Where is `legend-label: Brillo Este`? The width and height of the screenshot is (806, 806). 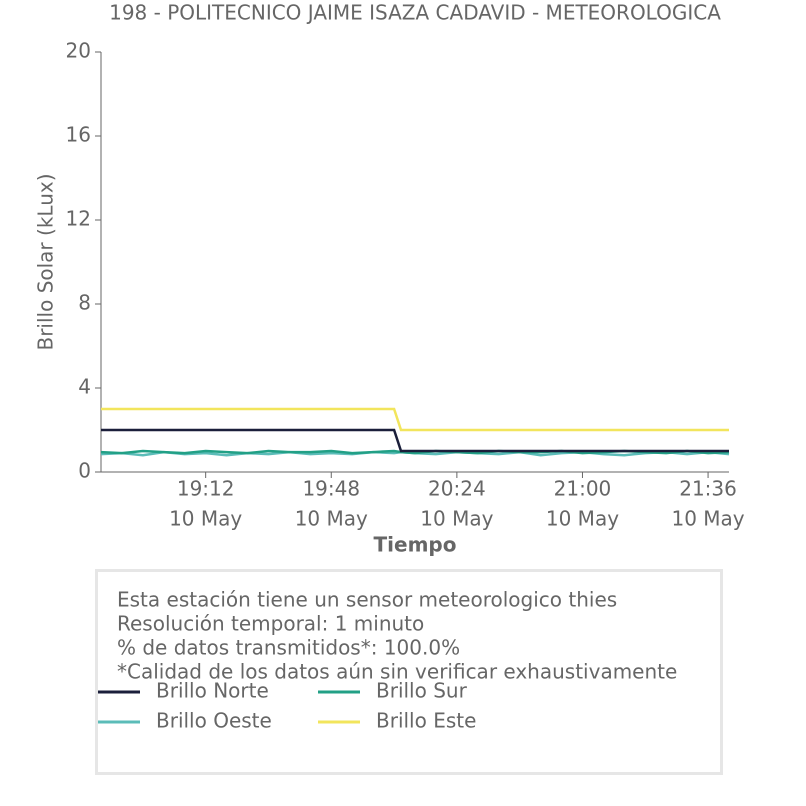 legend-label: Brillo Este is located at coordinates (426, 721).